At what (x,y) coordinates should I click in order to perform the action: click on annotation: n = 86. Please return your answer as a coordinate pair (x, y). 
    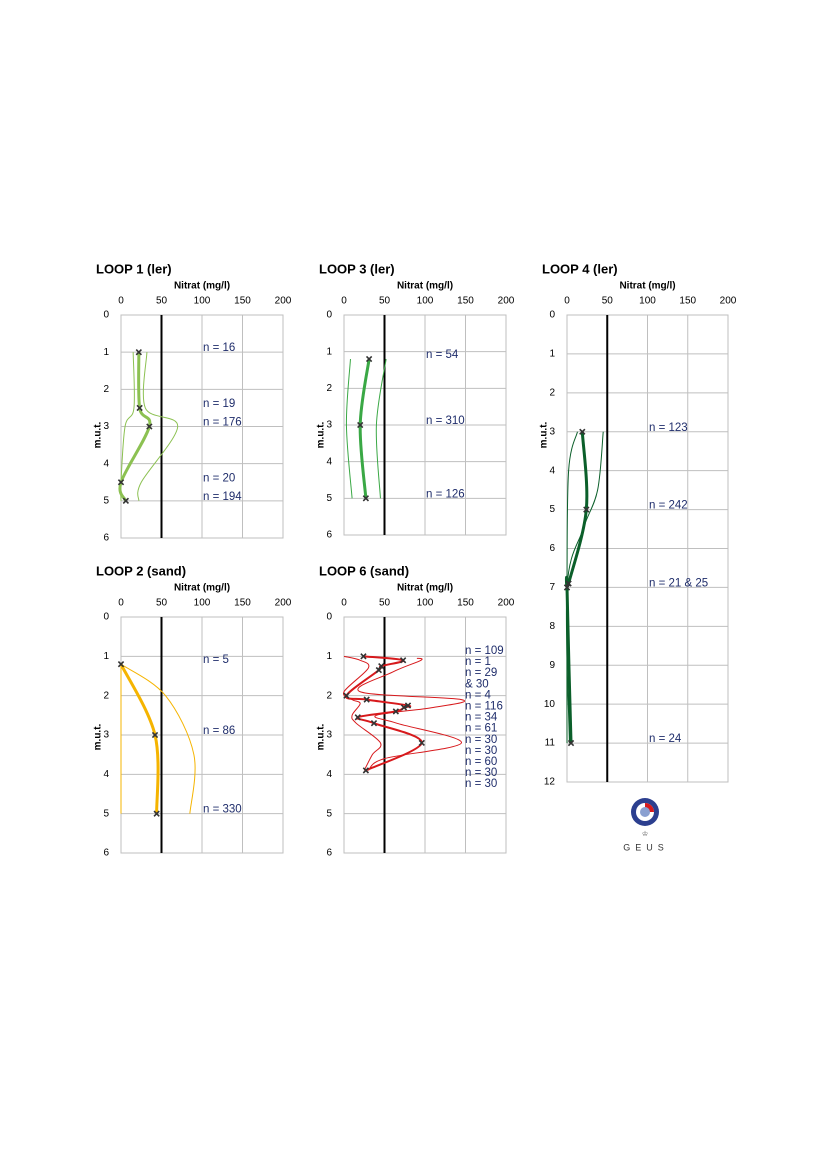
    Looking at the image, I should click on (219, 731).